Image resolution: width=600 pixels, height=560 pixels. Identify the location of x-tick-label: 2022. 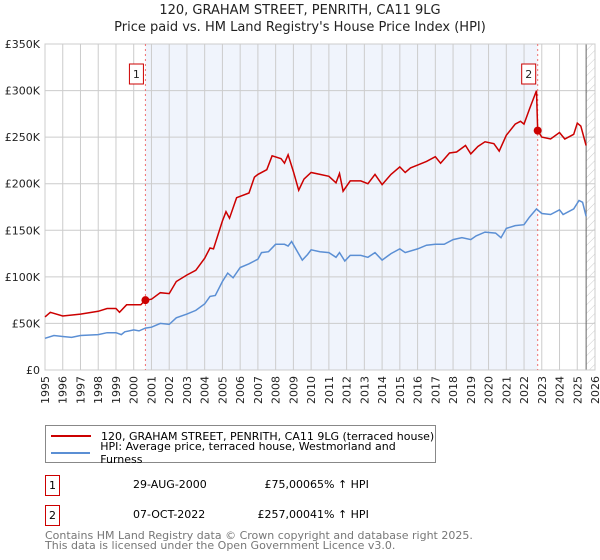
(524, 390).